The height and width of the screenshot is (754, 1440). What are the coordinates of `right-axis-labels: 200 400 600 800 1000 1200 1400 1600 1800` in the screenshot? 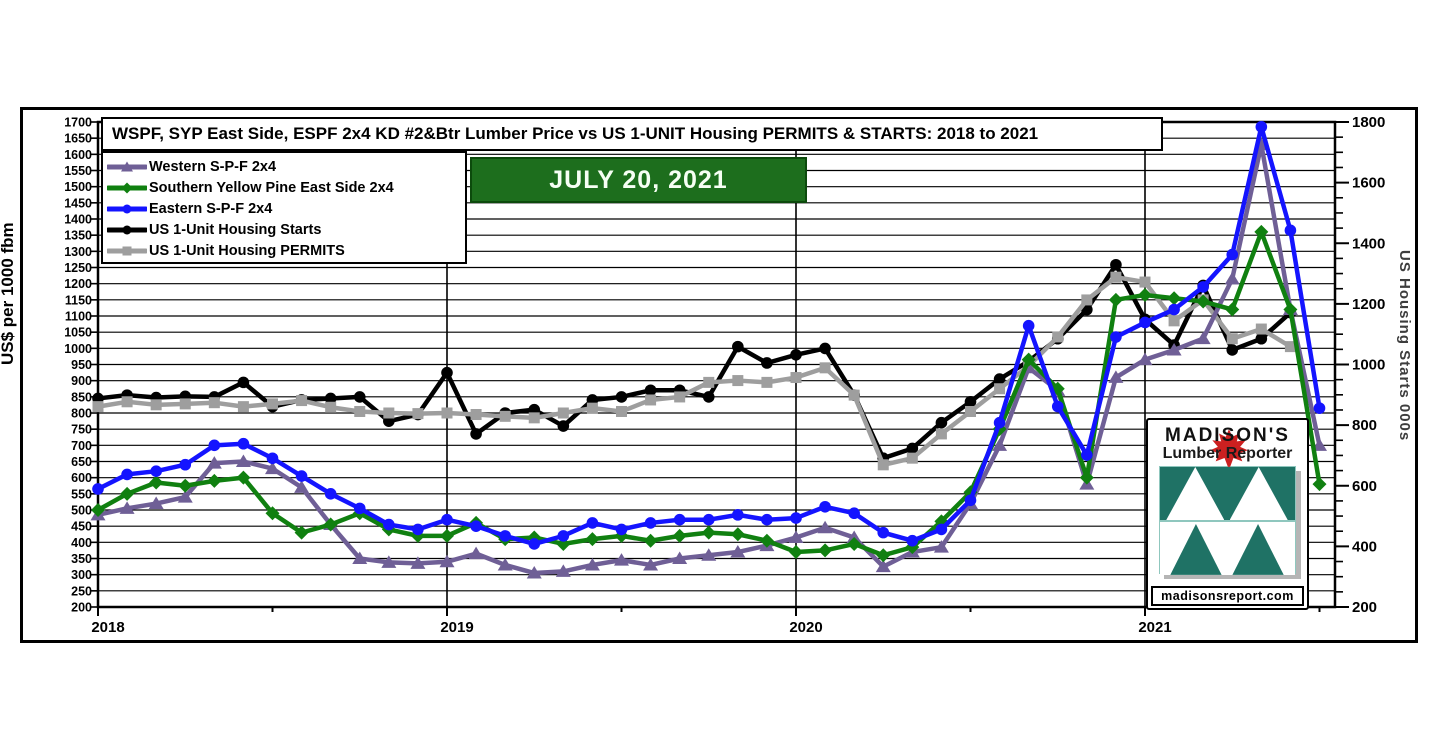 It's located at (1368, 365).